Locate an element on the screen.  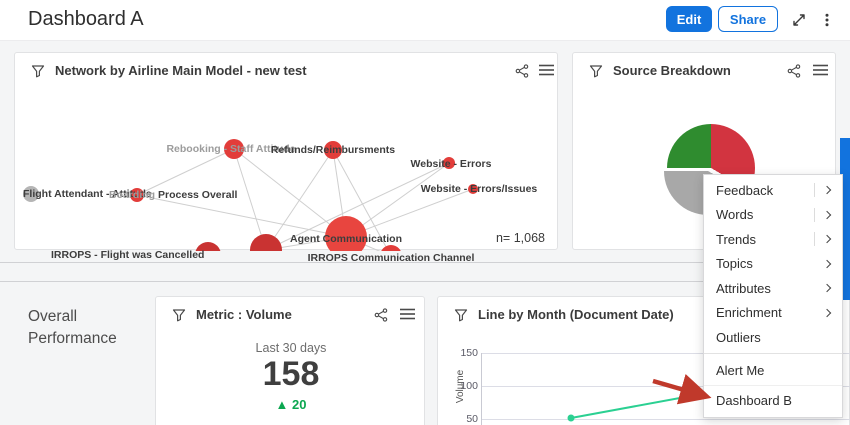
menu-item-trends: Trends is located at coordinates (773, 239).